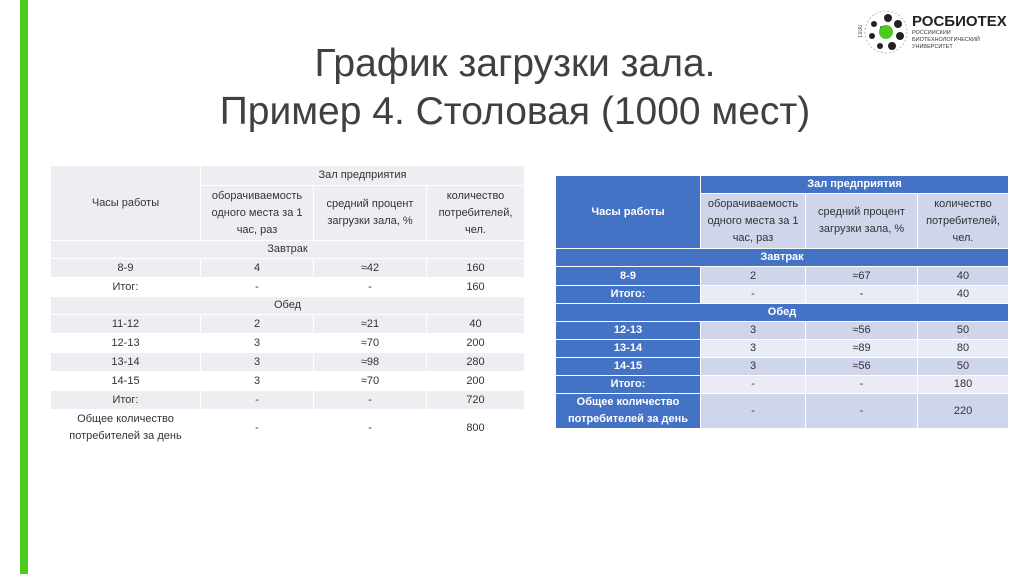  Describe the element at coordinates (24, 287) in the screenshot. I see `accent-bar` at that location.